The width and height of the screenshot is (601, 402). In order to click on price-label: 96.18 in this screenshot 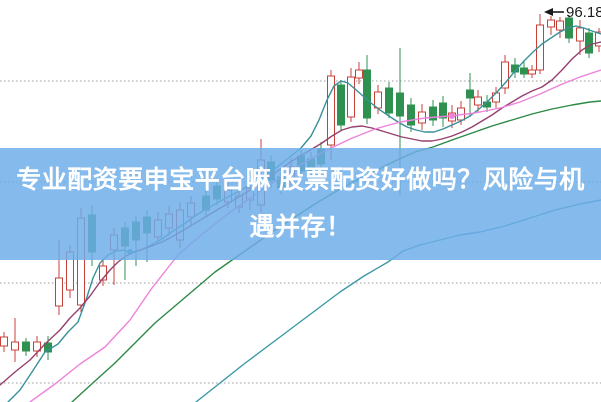, I will do `click(583, 12)`.